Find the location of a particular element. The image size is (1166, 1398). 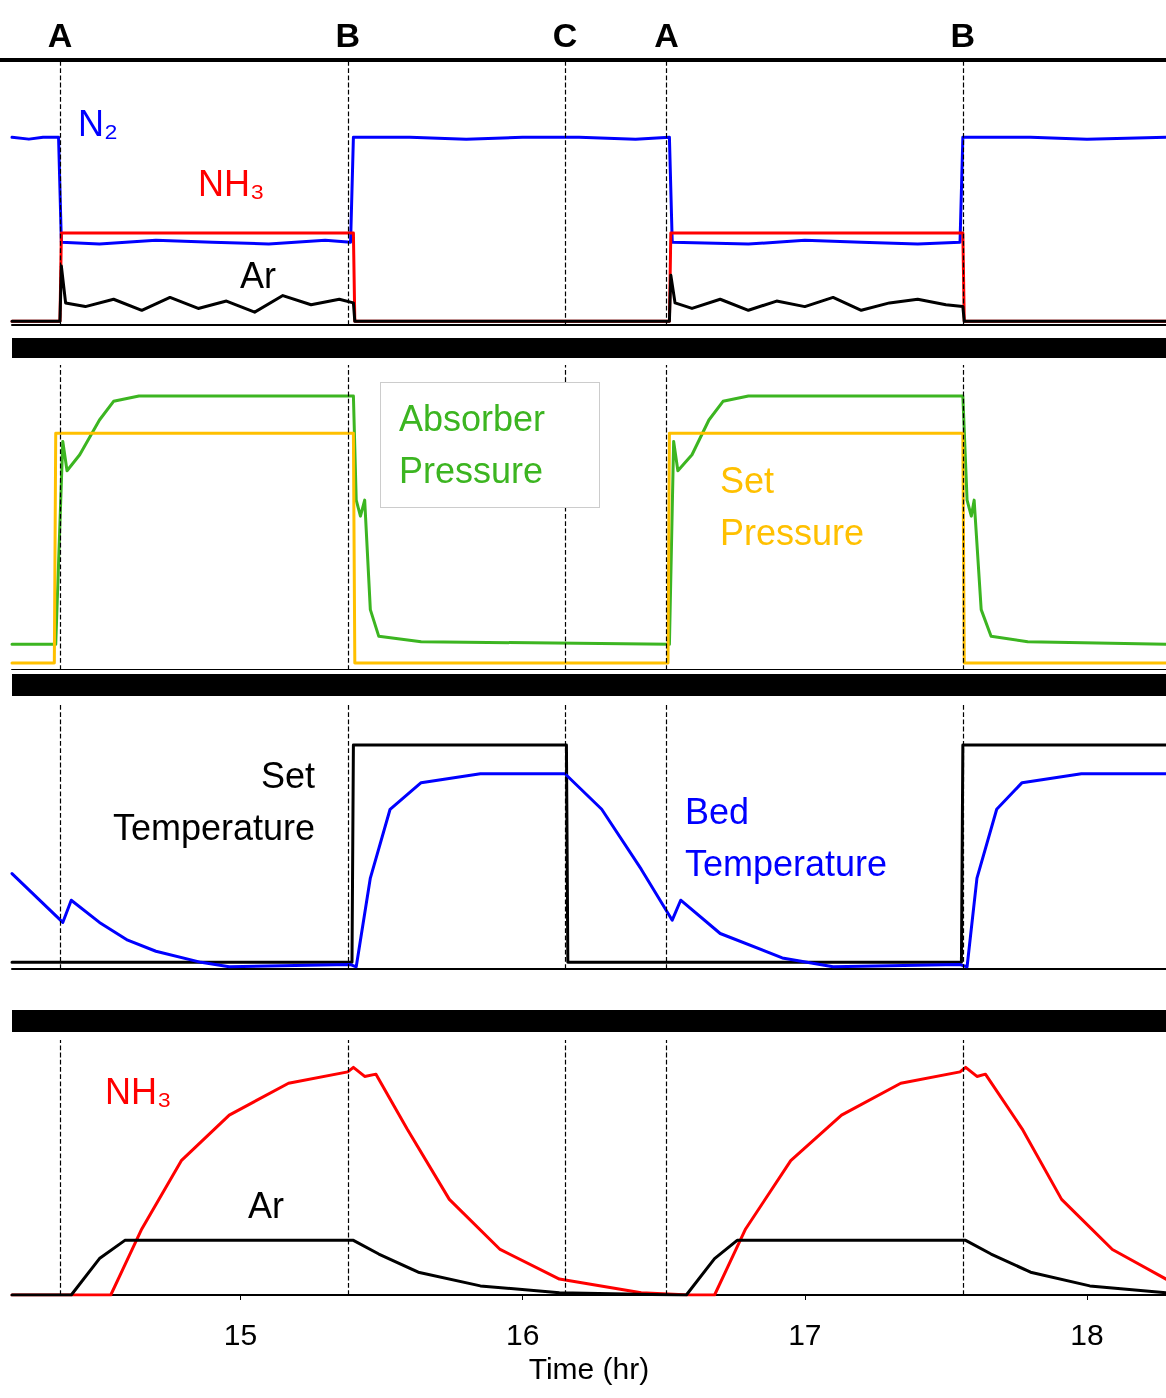

series-label: Absorber Pressure is located at coordinates (490, 445).